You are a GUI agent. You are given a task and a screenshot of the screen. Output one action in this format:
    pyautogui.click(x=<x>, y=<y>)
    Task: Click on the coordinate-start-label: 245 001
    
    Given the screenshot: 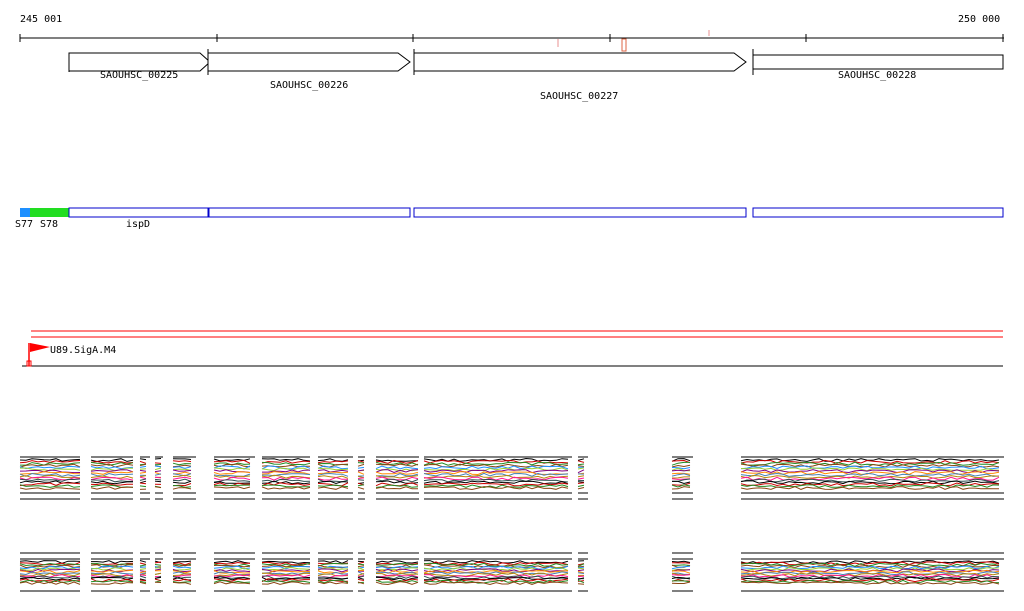 What is the action you would take?
    pyautogui.click(x=41, y=19)
    